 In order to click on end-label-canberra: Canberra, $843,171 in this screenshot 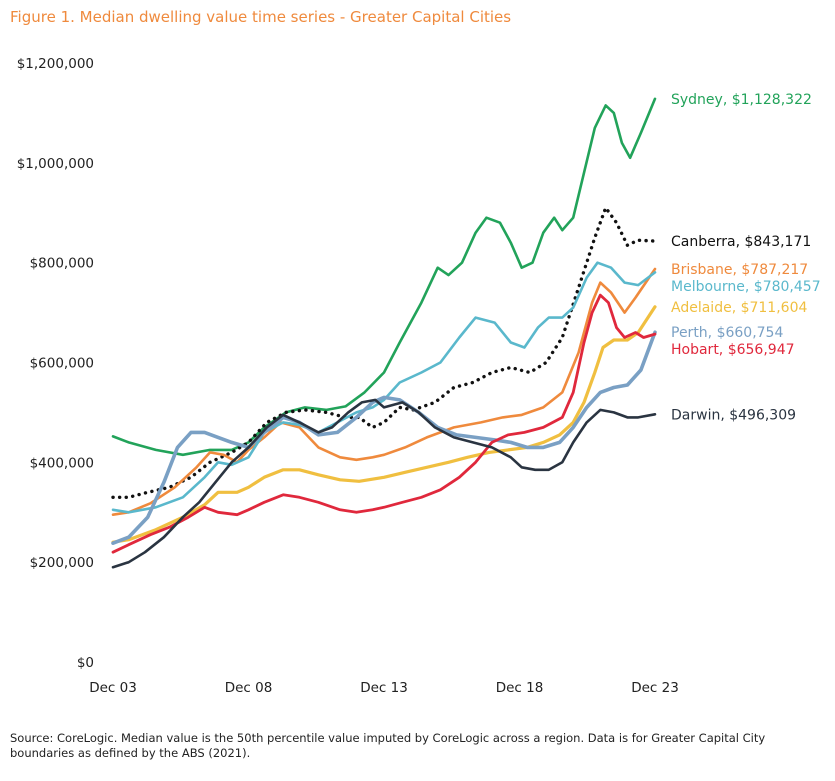, I will do `click(741, 242)`.